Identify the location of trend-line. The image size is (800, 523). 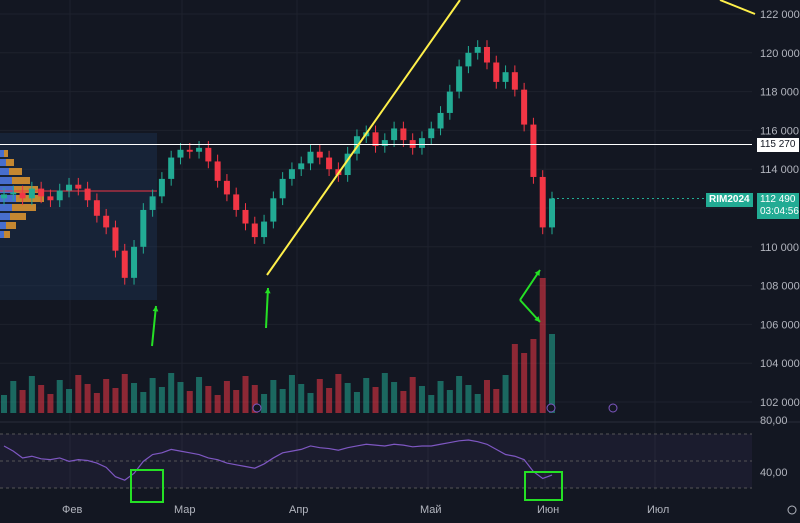
(363, 138).